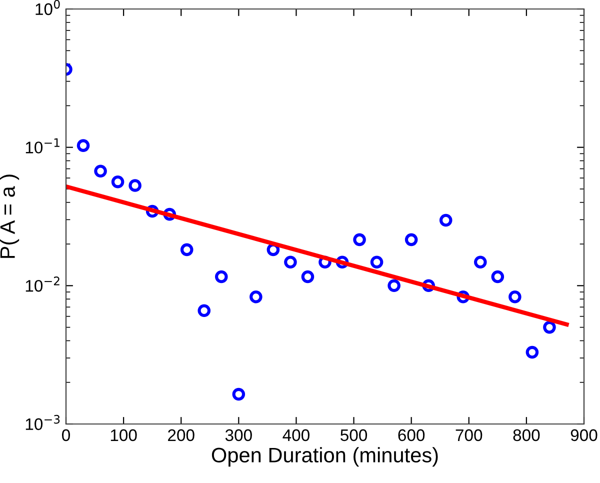  I want to click on x-tick-label: 900, so click(584, 435).